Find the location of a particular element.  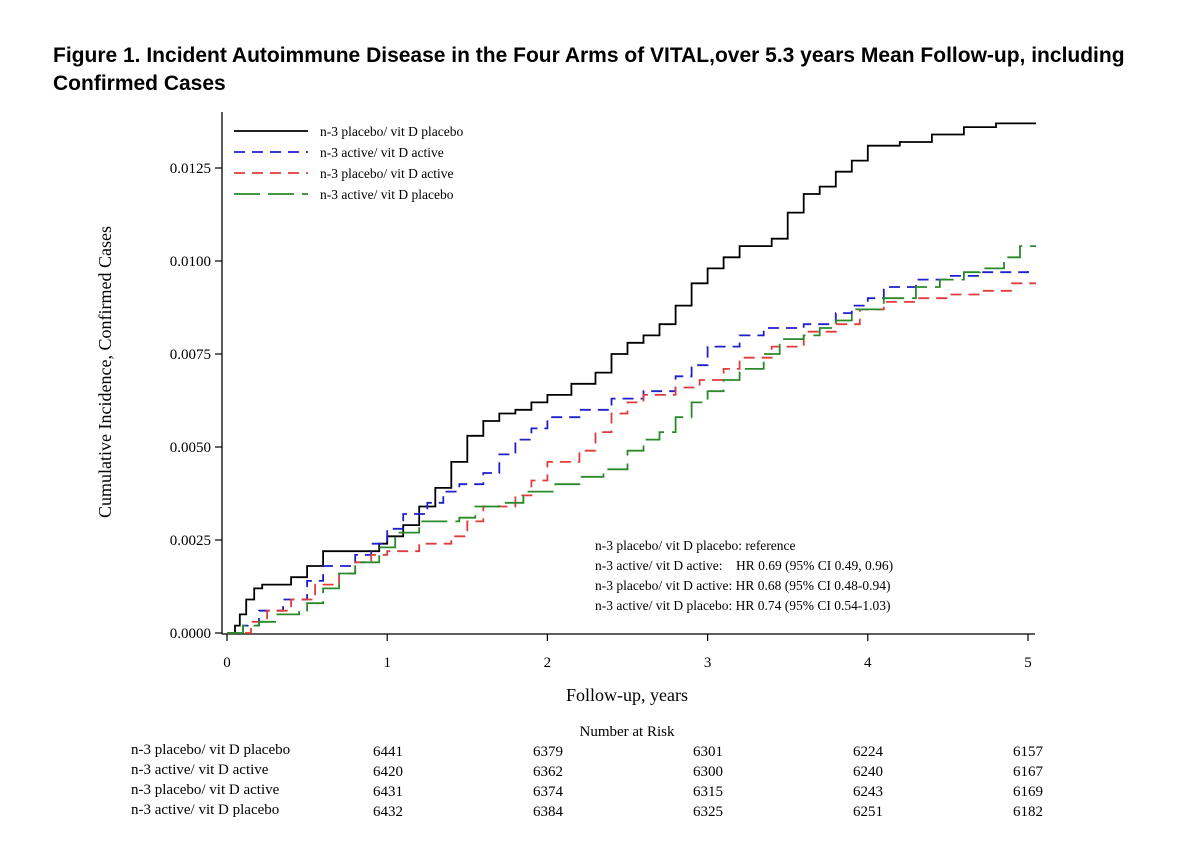

risk-value: 6301 is located at coordinates (708, 752).